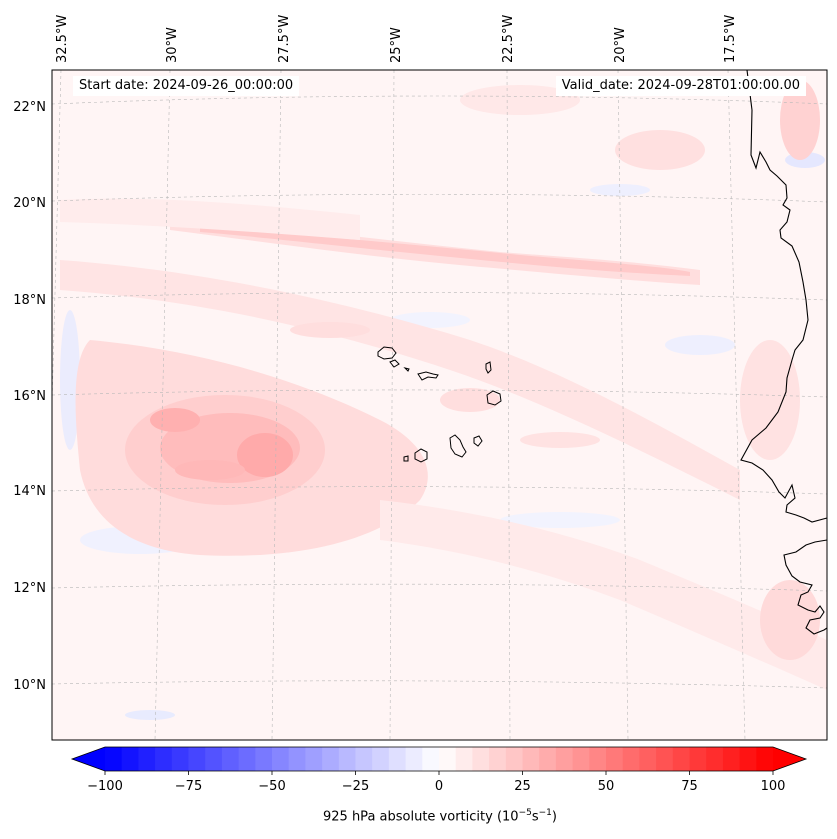 The image size is (837, 839). Describe the element at coordinates (387, 353) in the screenshot. I see `island-santo-antao` at that location.